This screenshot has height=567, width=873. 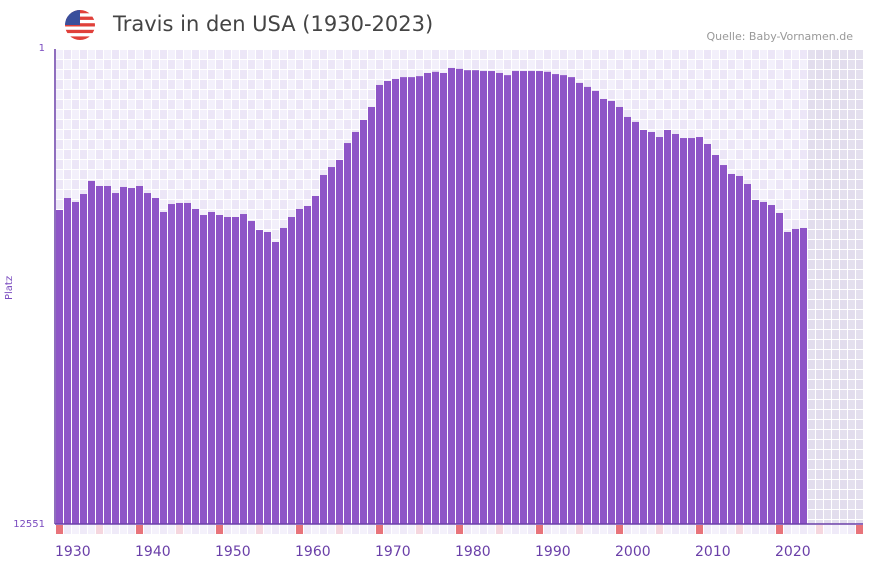 What do you see at coordinates (779, 36) in the screenshot?
I see `source-link: Quelle: Baby-Vornamen.de` at bounding box center [779, 36].